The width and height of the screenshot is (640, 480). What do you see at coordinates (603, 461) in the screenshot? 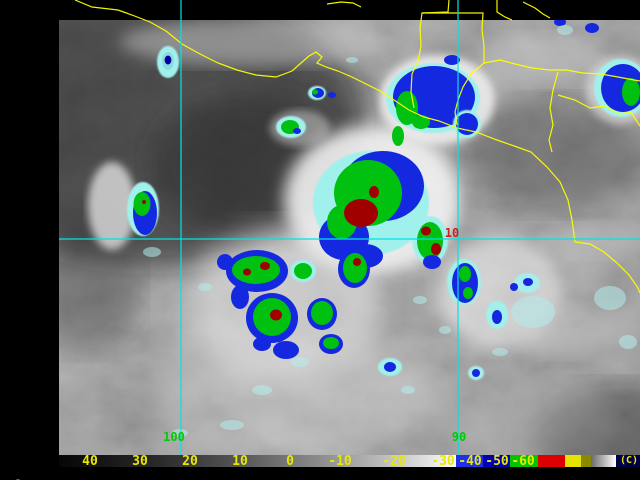
I see `scale-gray-segment` at bounding box center [603, 461].